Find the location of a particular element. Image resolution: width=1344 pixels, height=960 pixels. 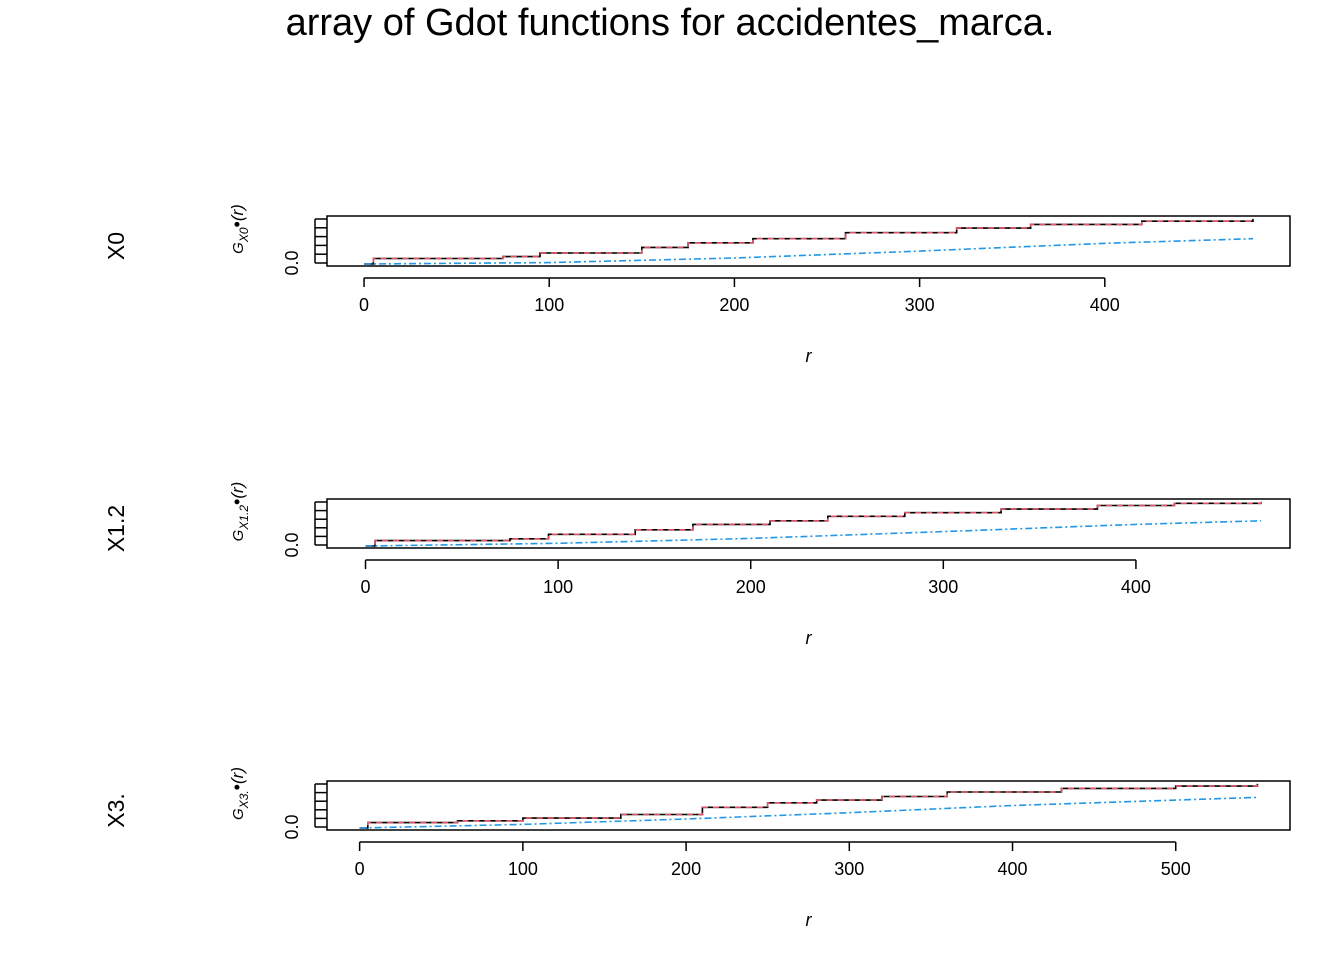

y-axis-title: GX1.2•(r) is located at coordinates (239, 512).